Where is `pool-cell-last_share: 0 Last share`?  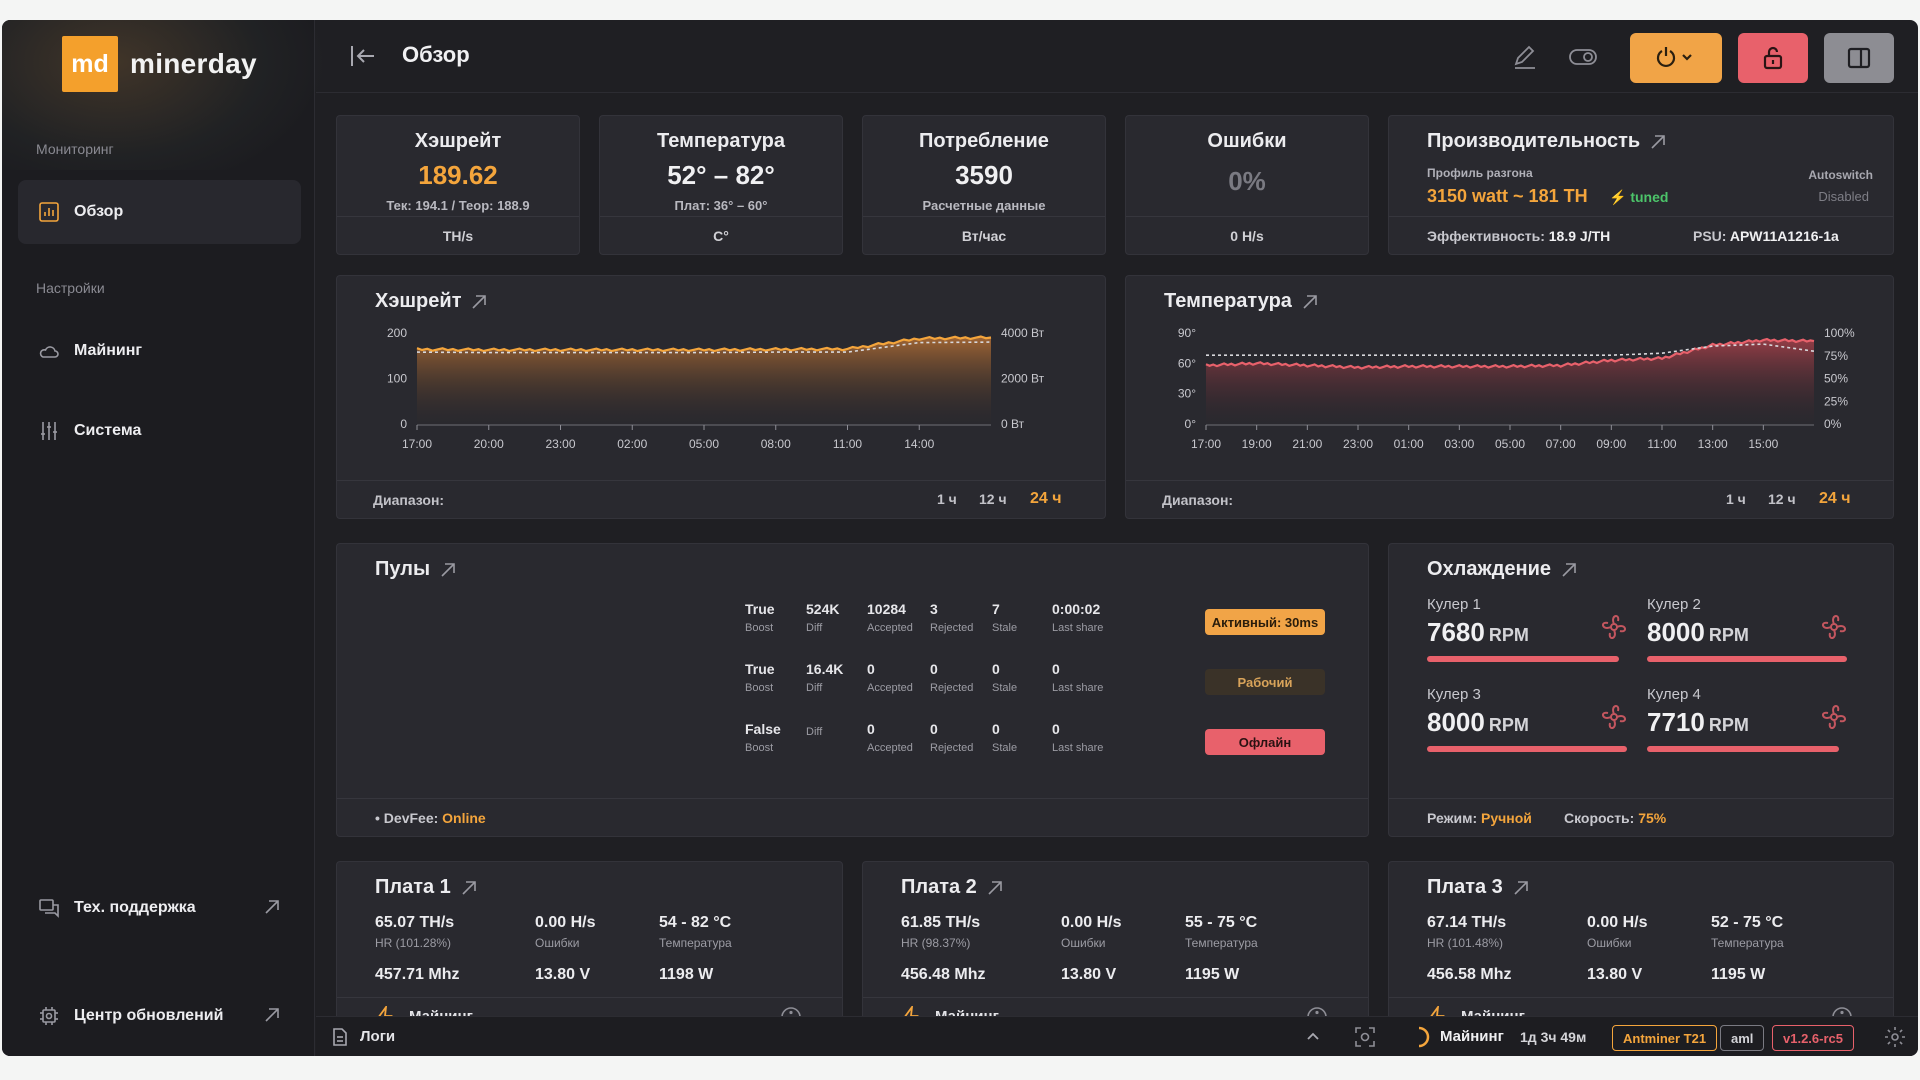 pool-cell-last_share: 0 Last share is located at coordinates (1077, 737).